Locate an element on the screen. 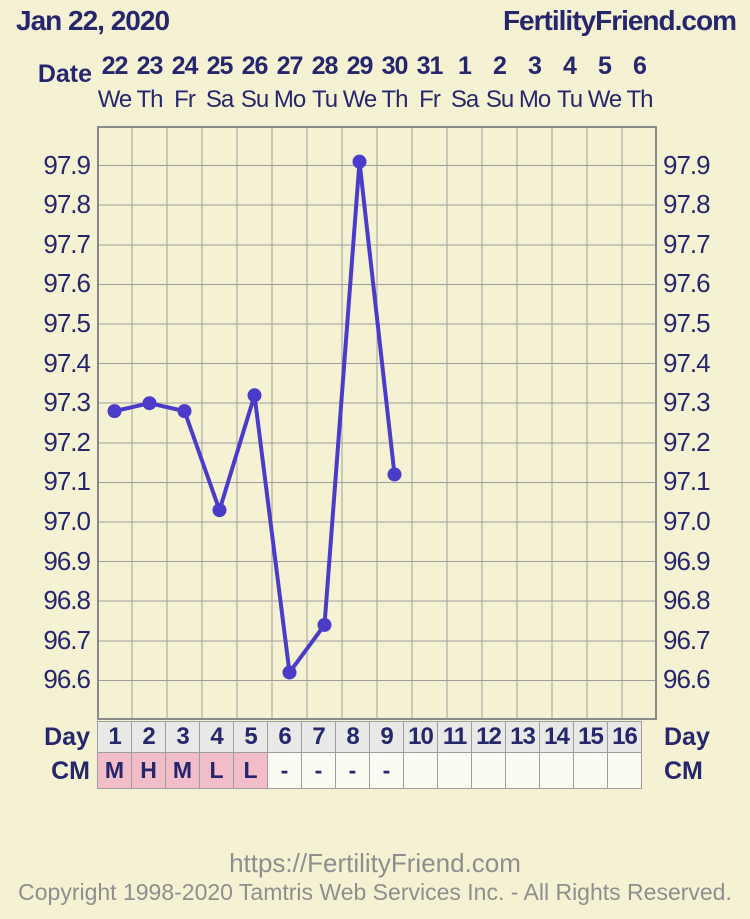 Image resolution: width=750 pixels, height=919 pixels. brand-title: FertilityFriend.com is located at coordinates (619, 20).